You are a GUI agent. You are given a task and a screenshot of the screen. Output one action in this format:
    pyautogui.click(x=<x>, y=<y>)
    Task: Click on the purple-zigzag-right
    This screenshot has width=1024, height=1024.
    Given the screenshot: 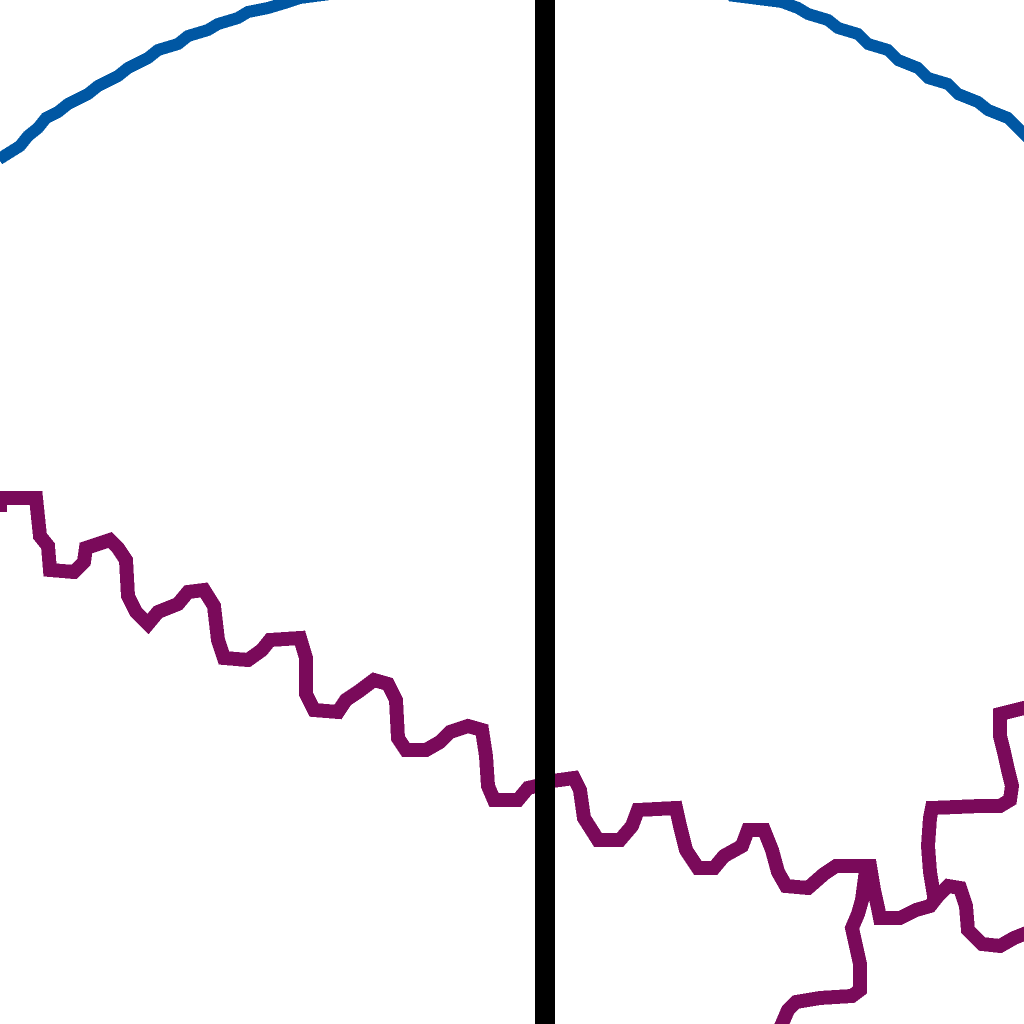 What is the action you would take?
    pyautogui.click(x=780, y=862)
    